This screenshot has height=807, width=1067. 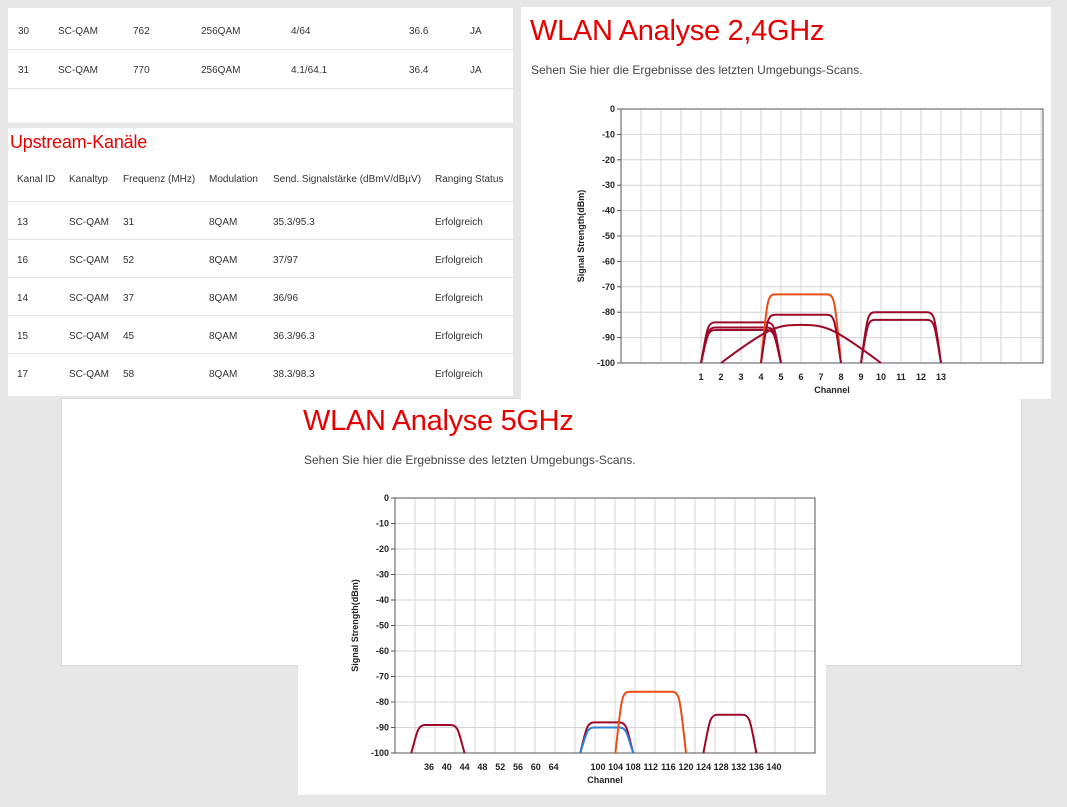 What do you see at coordinates (260, 258) in the screenshot?
I see `table-row: 16 SC-QAM 52 8QAM 37/97 Erfolgreich` at bounding box center [260, 258].